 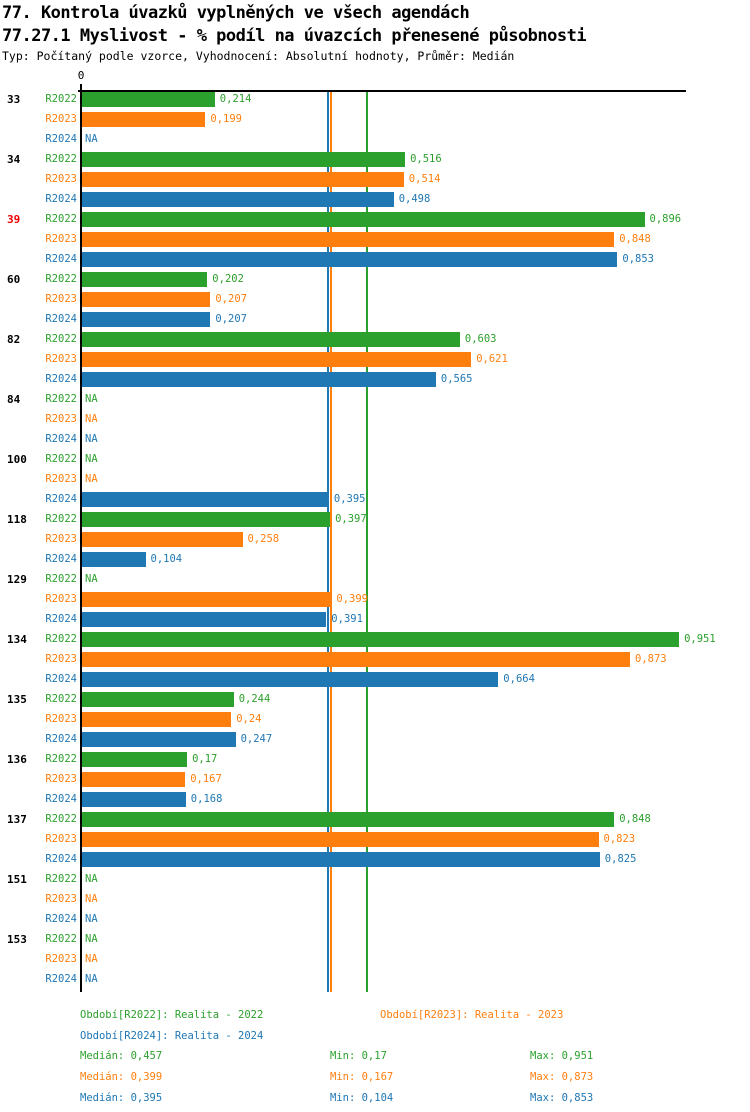 What do you see at coordinates (619, 839) in the screenshot?
I see `bar-value-label: 0,823` at bounding box center [619, 839].